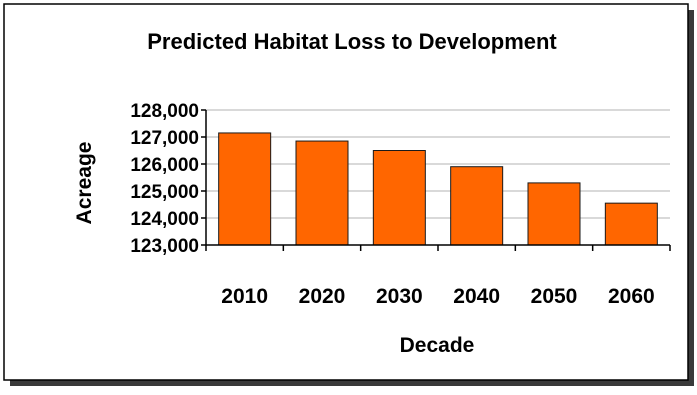 The height and width of the screenshot is (395, 697). I want to click on bar-2030, so click(399, 198).